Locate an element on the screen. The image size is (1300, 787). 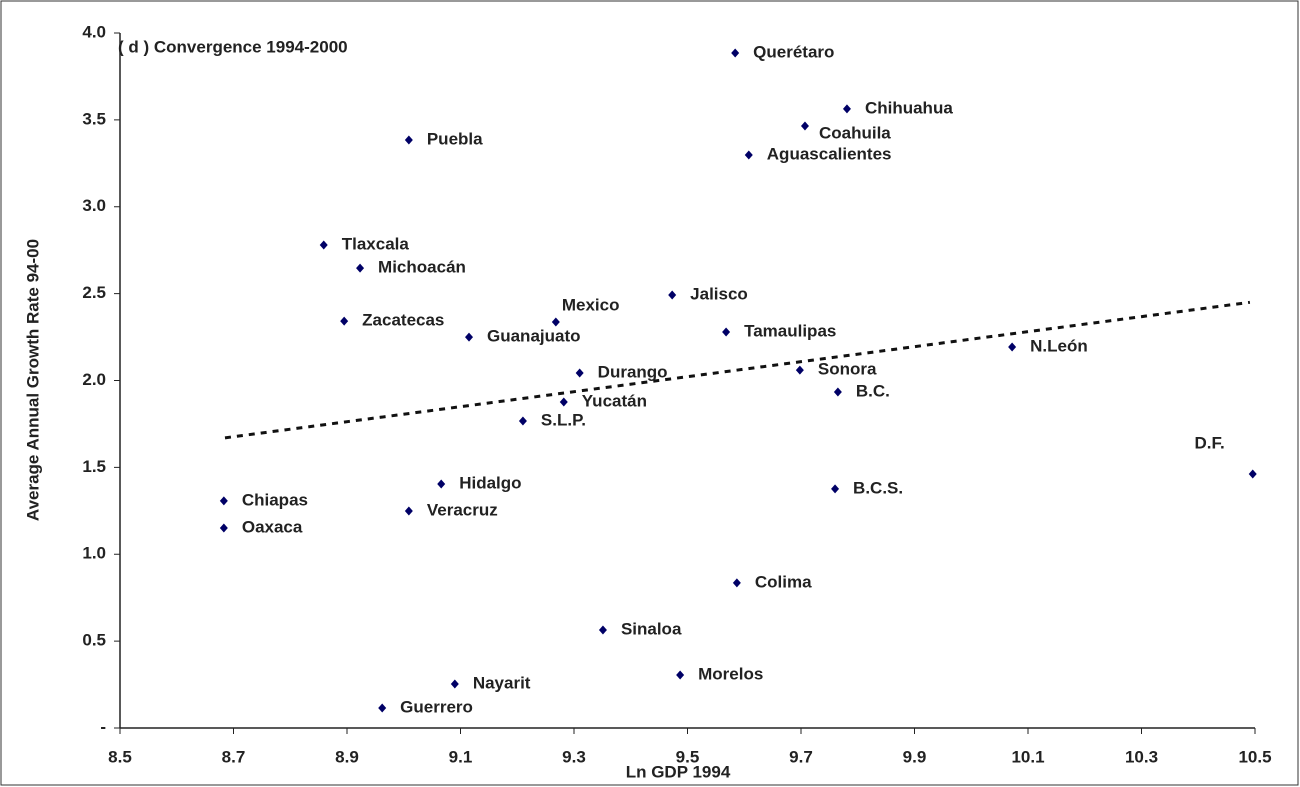
y-axis-label: Average Annual Growth Rate 94-00 is located at coordinates (32, 380).